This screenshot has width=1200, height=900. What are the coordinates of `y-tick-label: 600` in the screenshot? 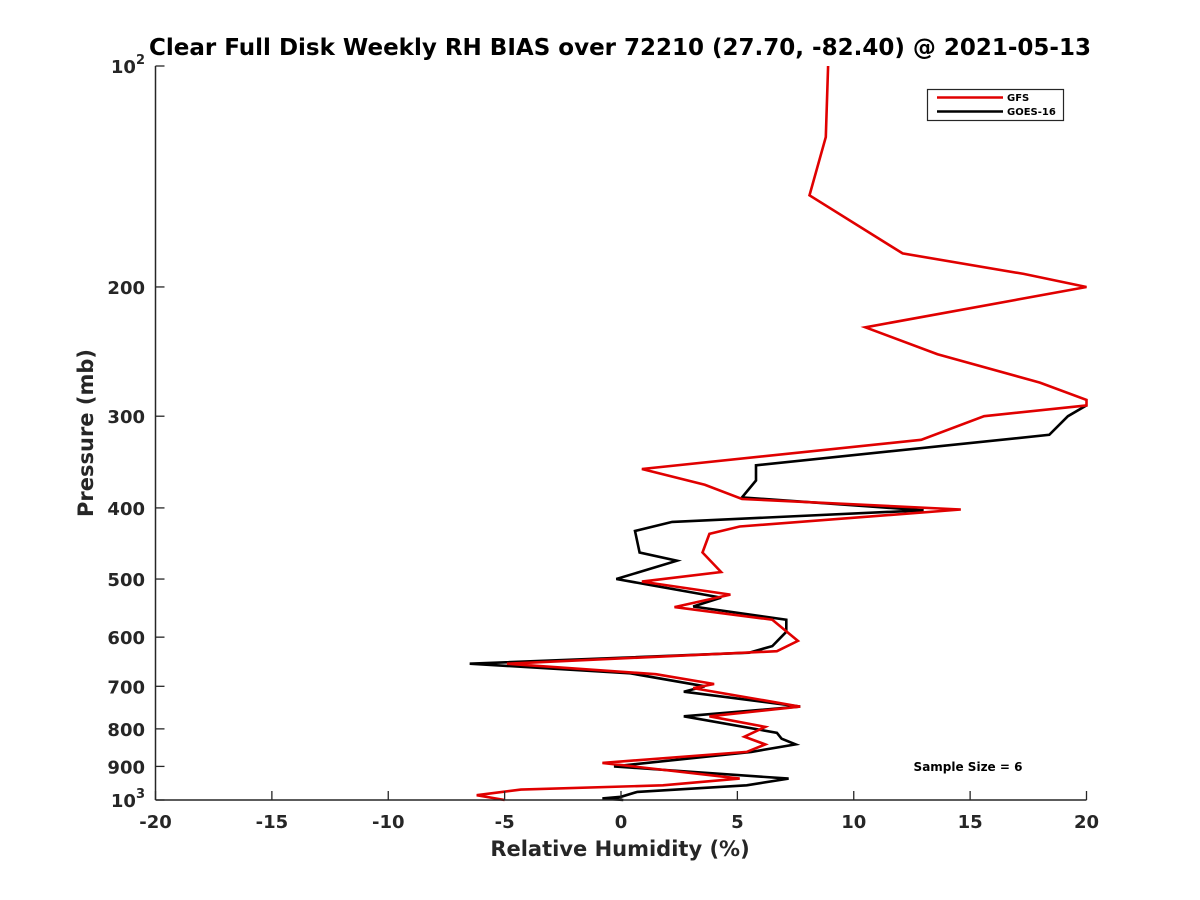 It's located at (126, 638).